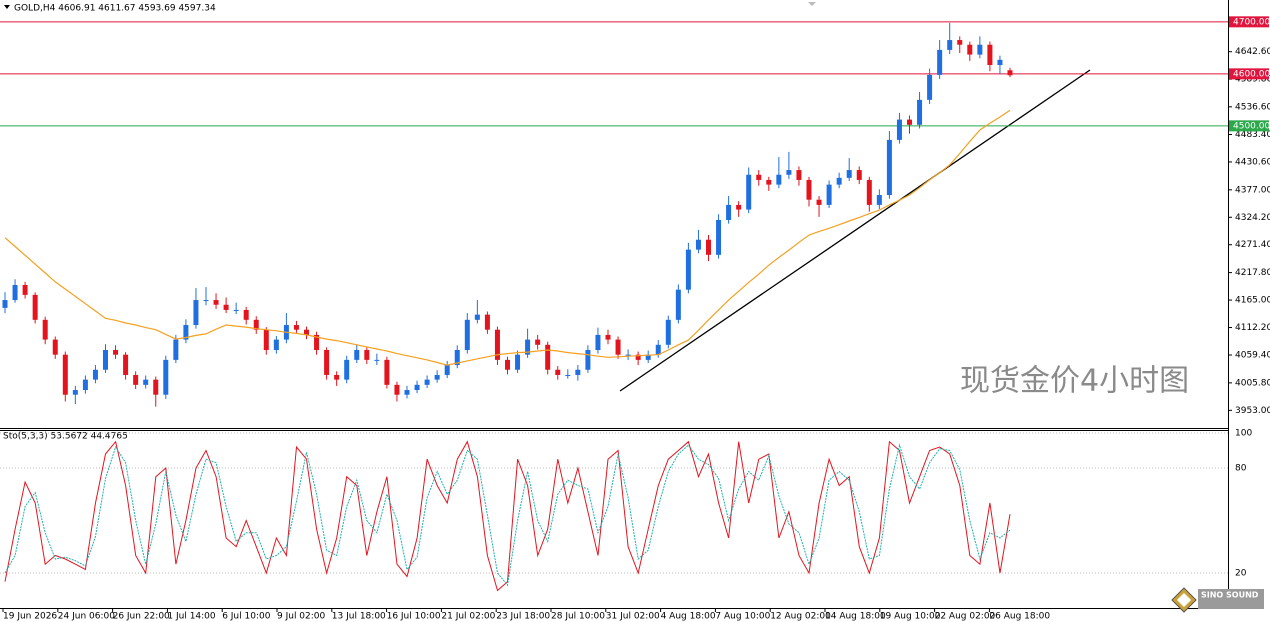  Describe the element at coordinates (30, 617) in the screenshot. I see `x-tick-label: 19 Jun 2026` at that location.